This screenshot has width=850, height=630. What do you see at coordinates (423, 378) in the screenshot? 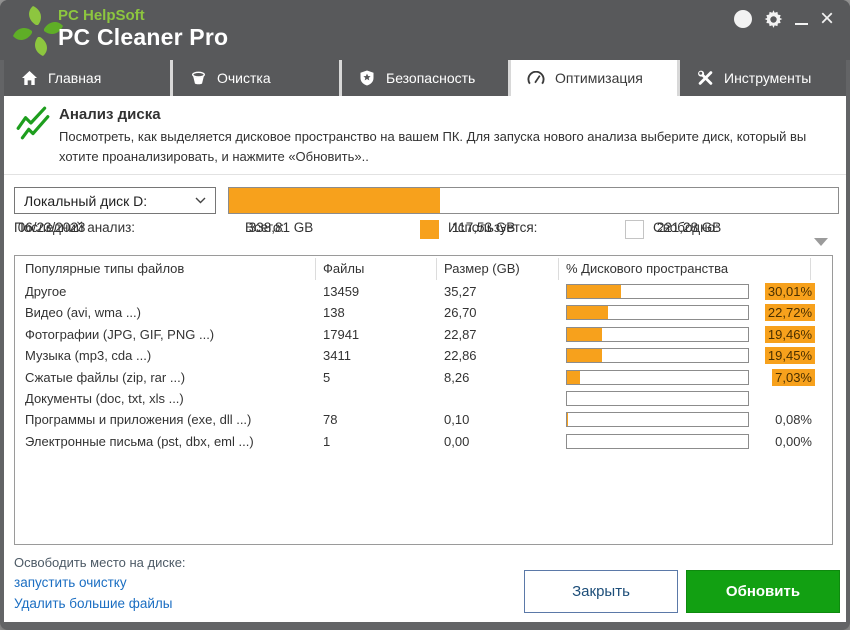
I see `table-row: Сжатые файлы (zip, rar ...) 5 8,26 7,03%` at bounding box center [423, 378].